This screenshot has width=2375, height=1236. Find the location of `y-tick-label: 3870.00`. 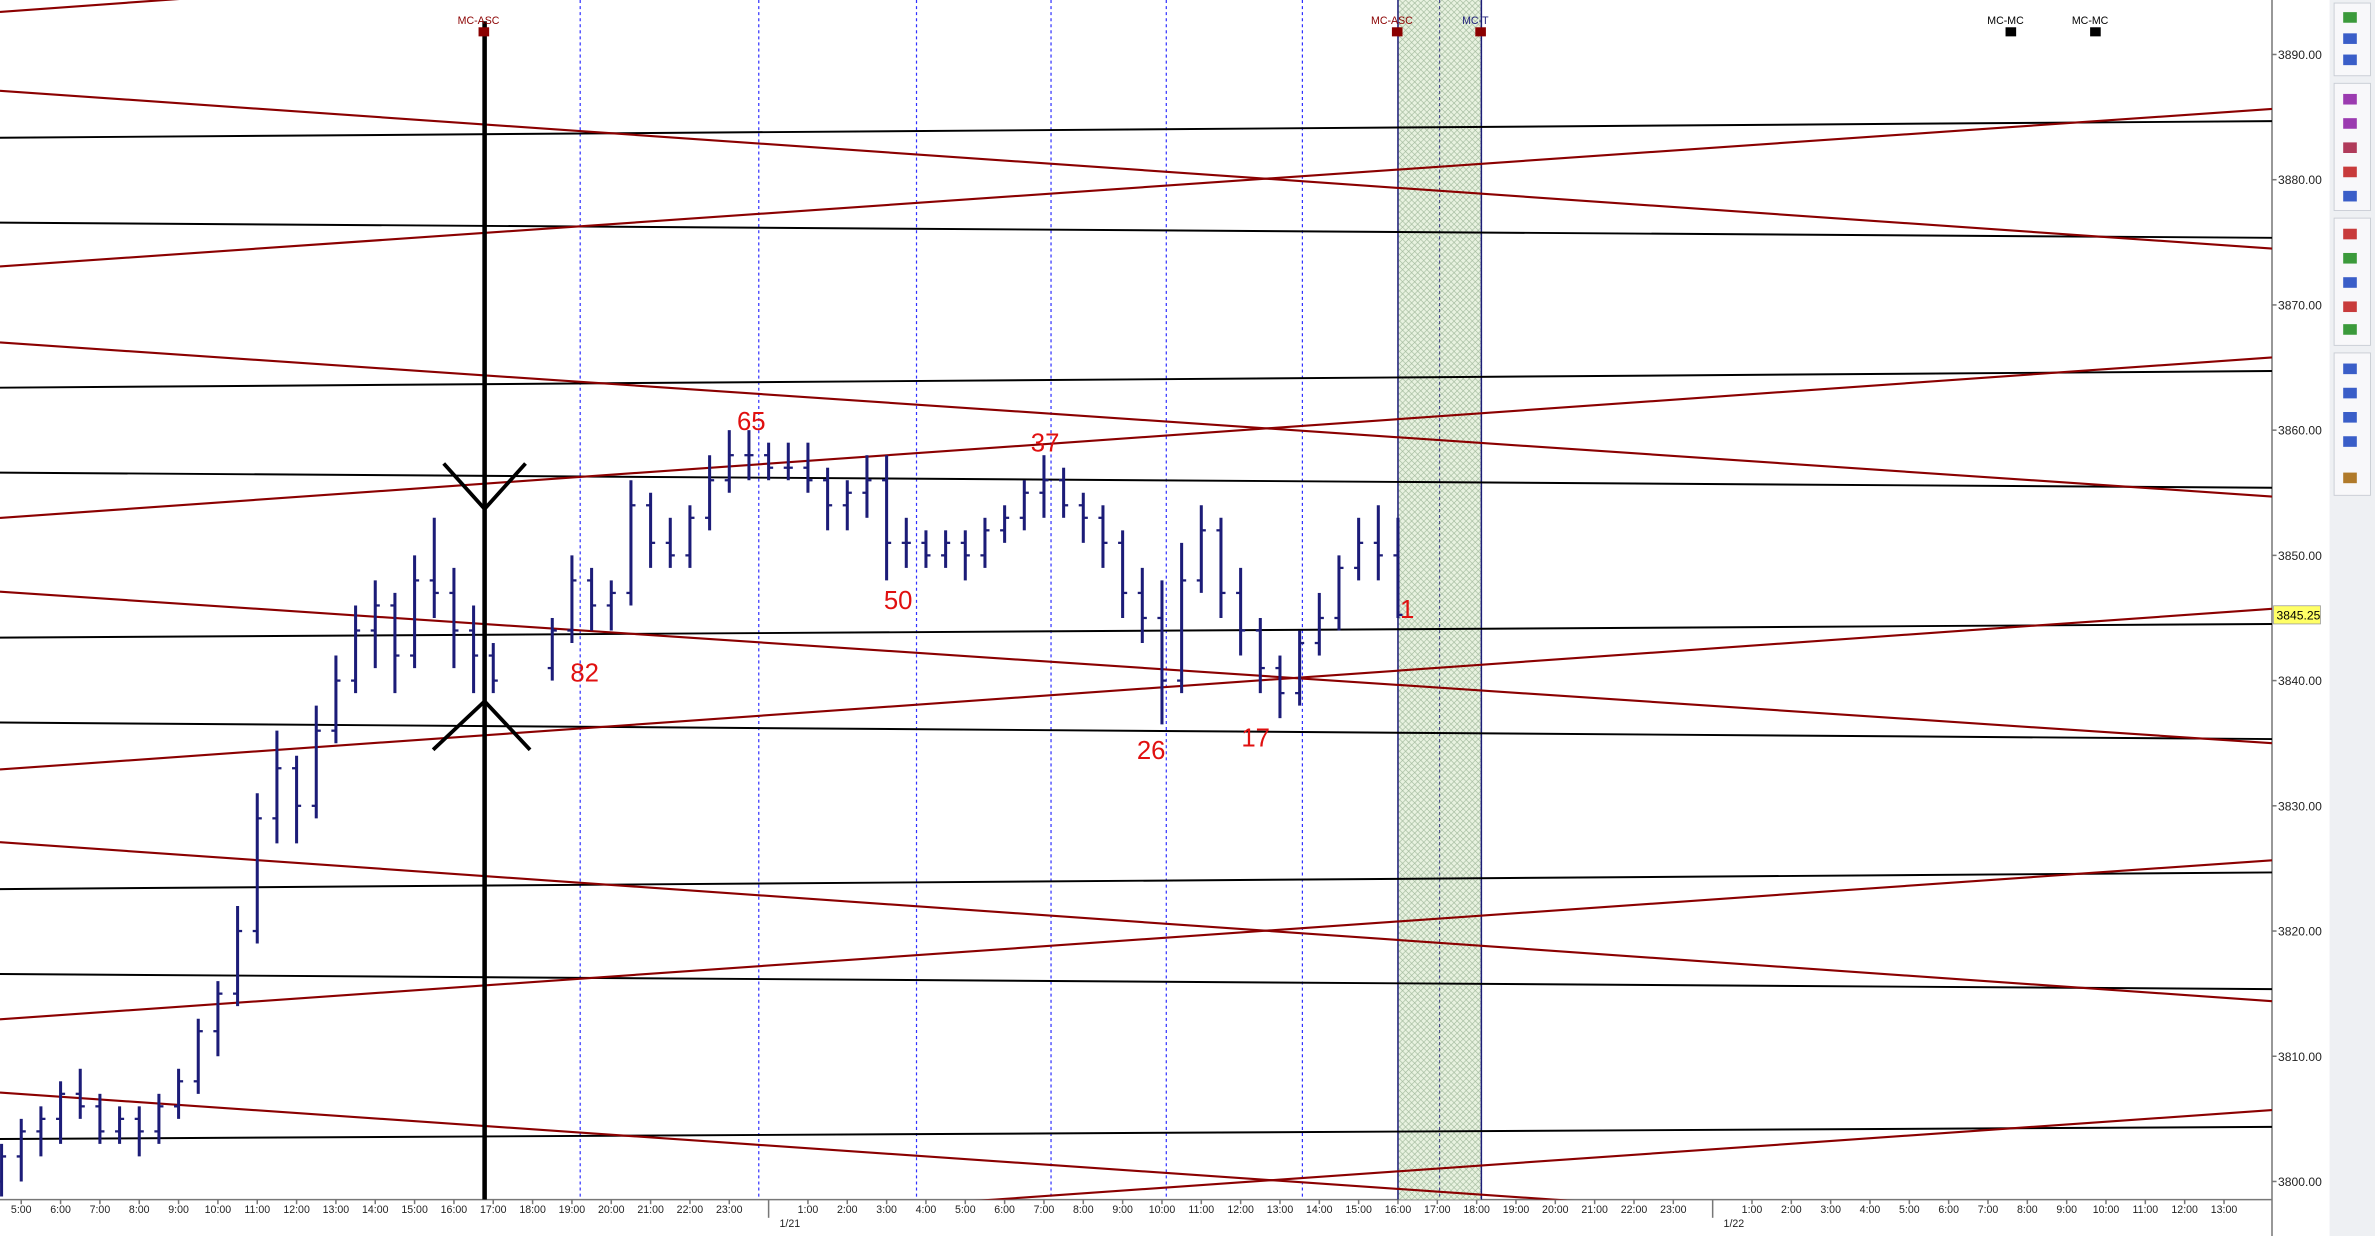

y-tick-label: 3870.00 is located at coordinates (2300, 305).